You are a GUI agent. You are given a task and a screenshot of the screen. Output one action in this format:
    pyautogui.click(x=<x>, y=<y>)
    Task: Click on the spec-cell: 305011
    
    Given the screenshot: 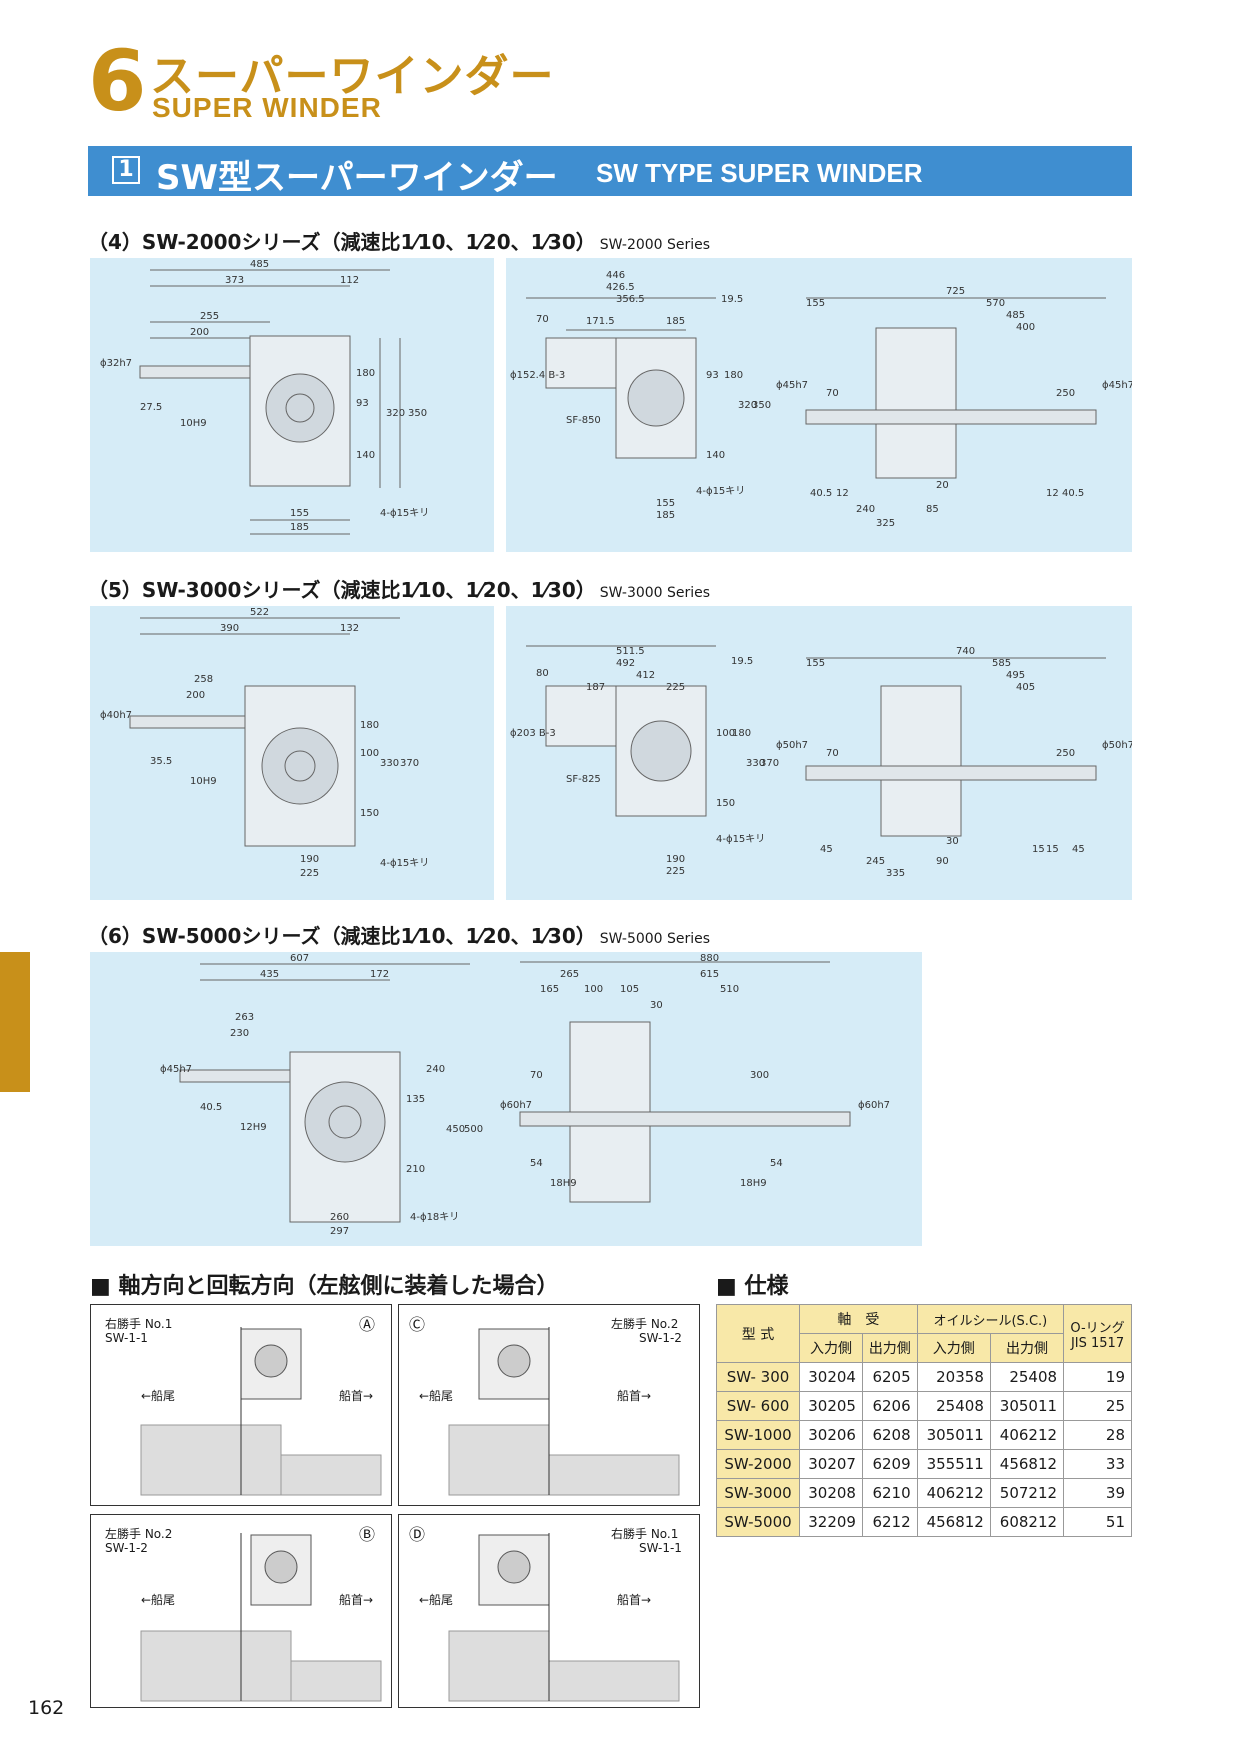 What is the action you would take?
    pyautogui.click(x=953, y=1435)
    